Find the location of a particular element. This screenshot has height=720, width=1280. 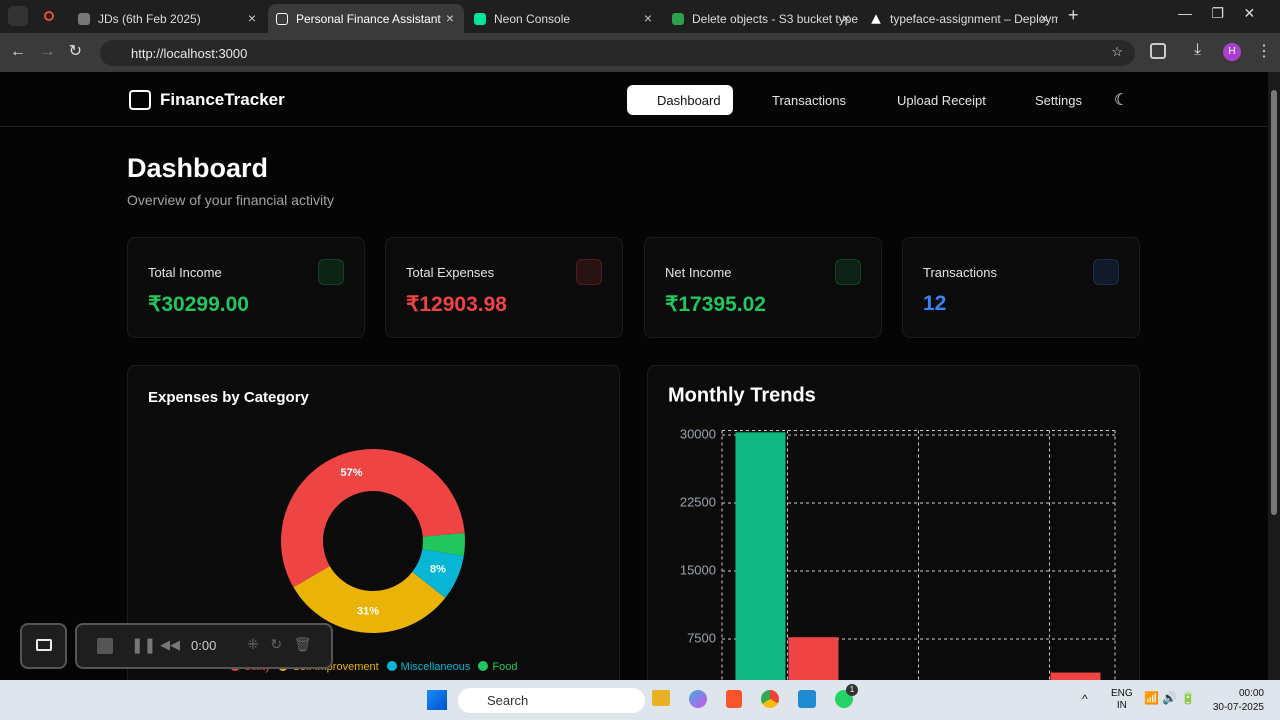

tab-title: Delete objects - S3 bucket type is located at coordinates (775, 19).